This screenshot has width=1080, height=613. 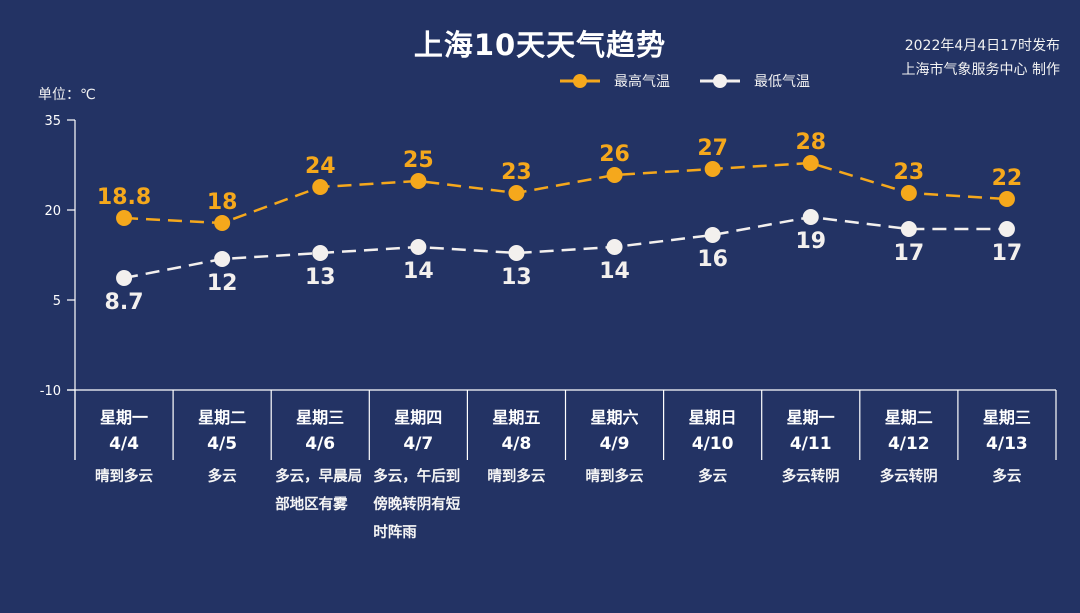 I want to click on y-tick-label: 20, so click(x=52, y=211).